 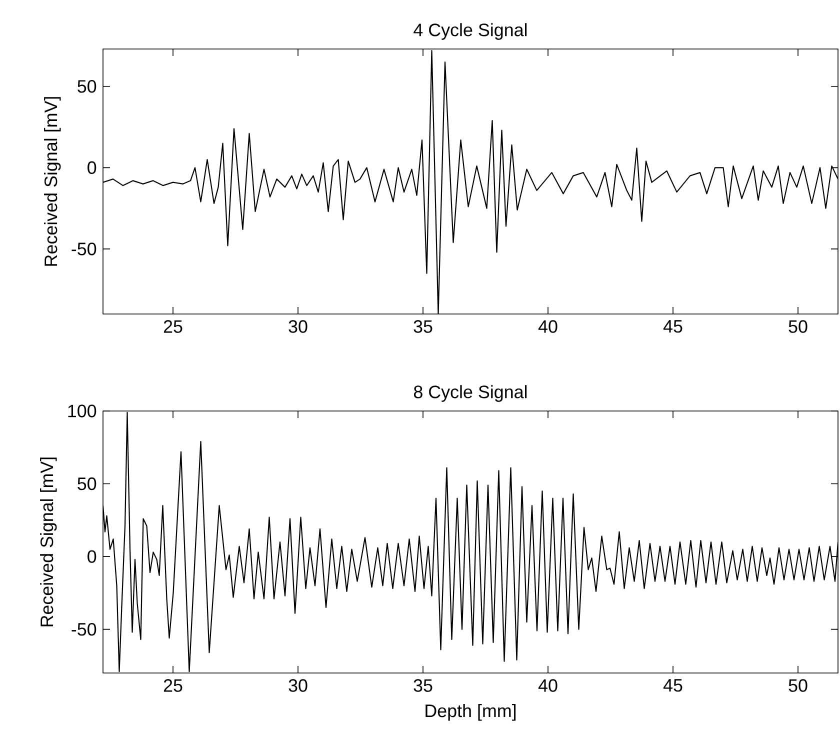 I want to click on chart-title: 8 Cycle Signal, so click(x=470, y=393).